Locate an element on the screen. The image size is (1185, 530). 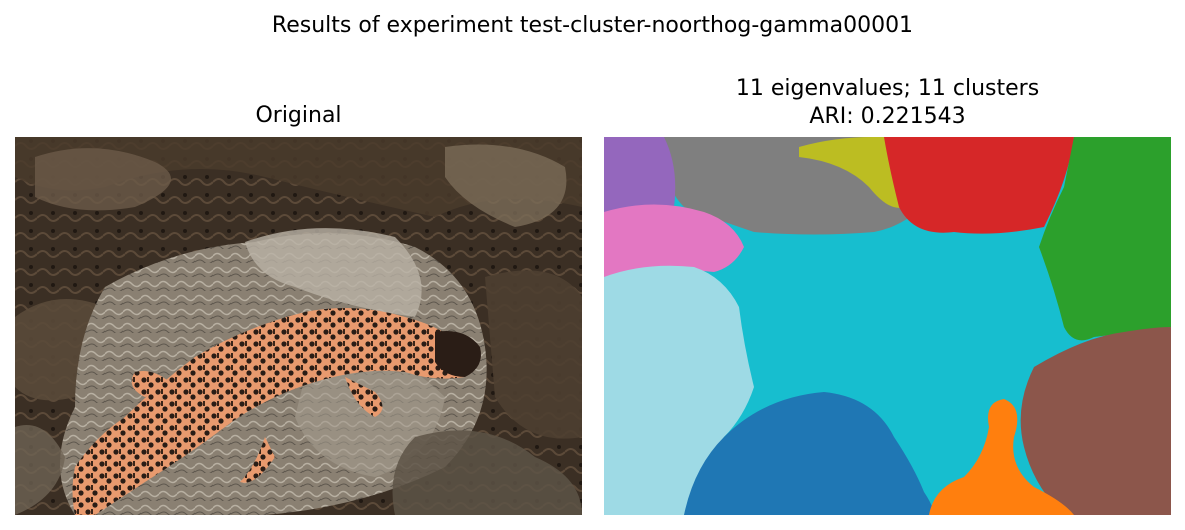
lizard is located at coordinates (273, 411).